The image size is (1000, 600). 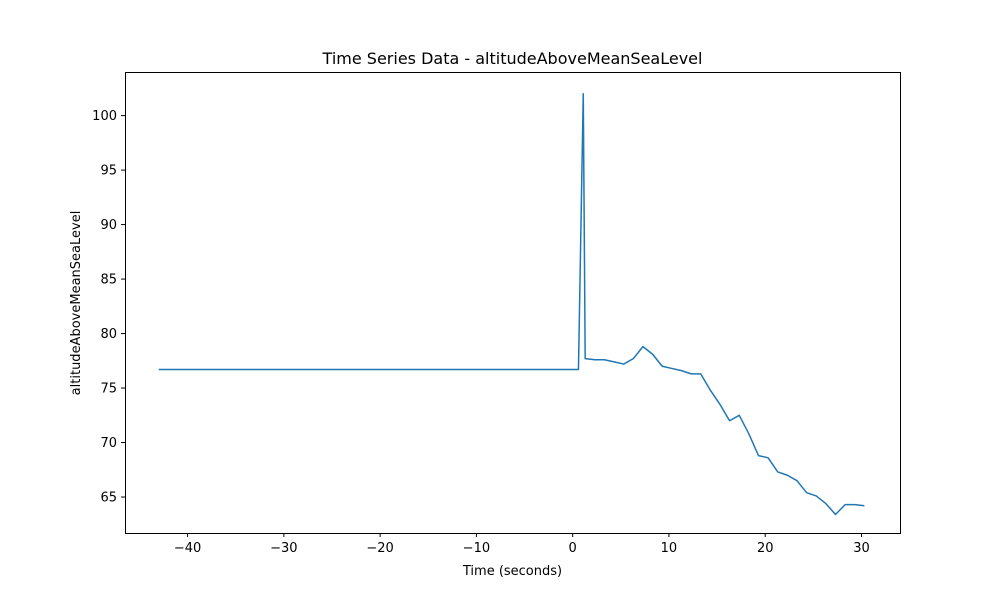 I want to click on y-tick-label: 65, so click(x=108, y=498).